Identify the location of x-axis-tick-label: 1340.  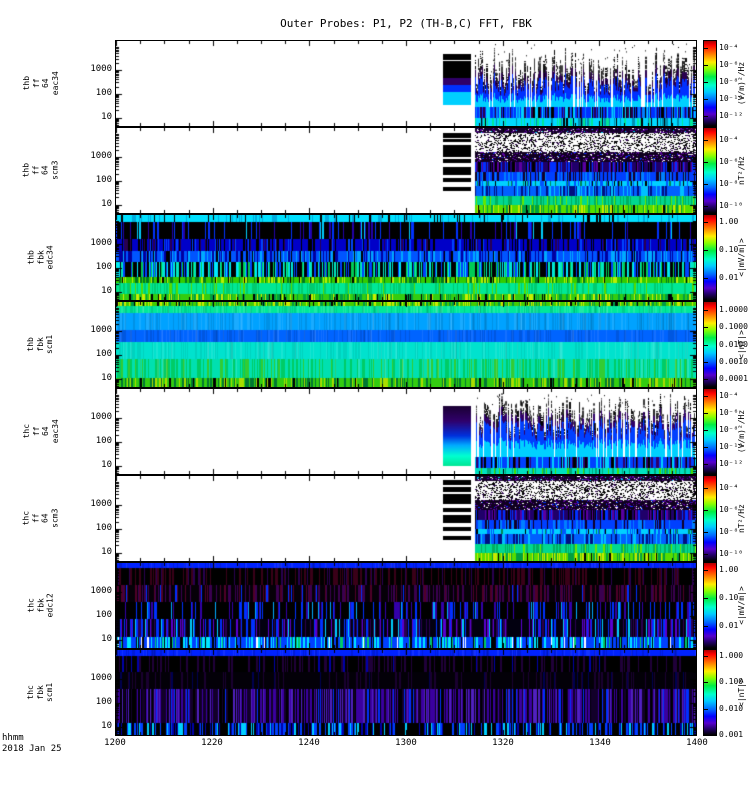
(600, 743).